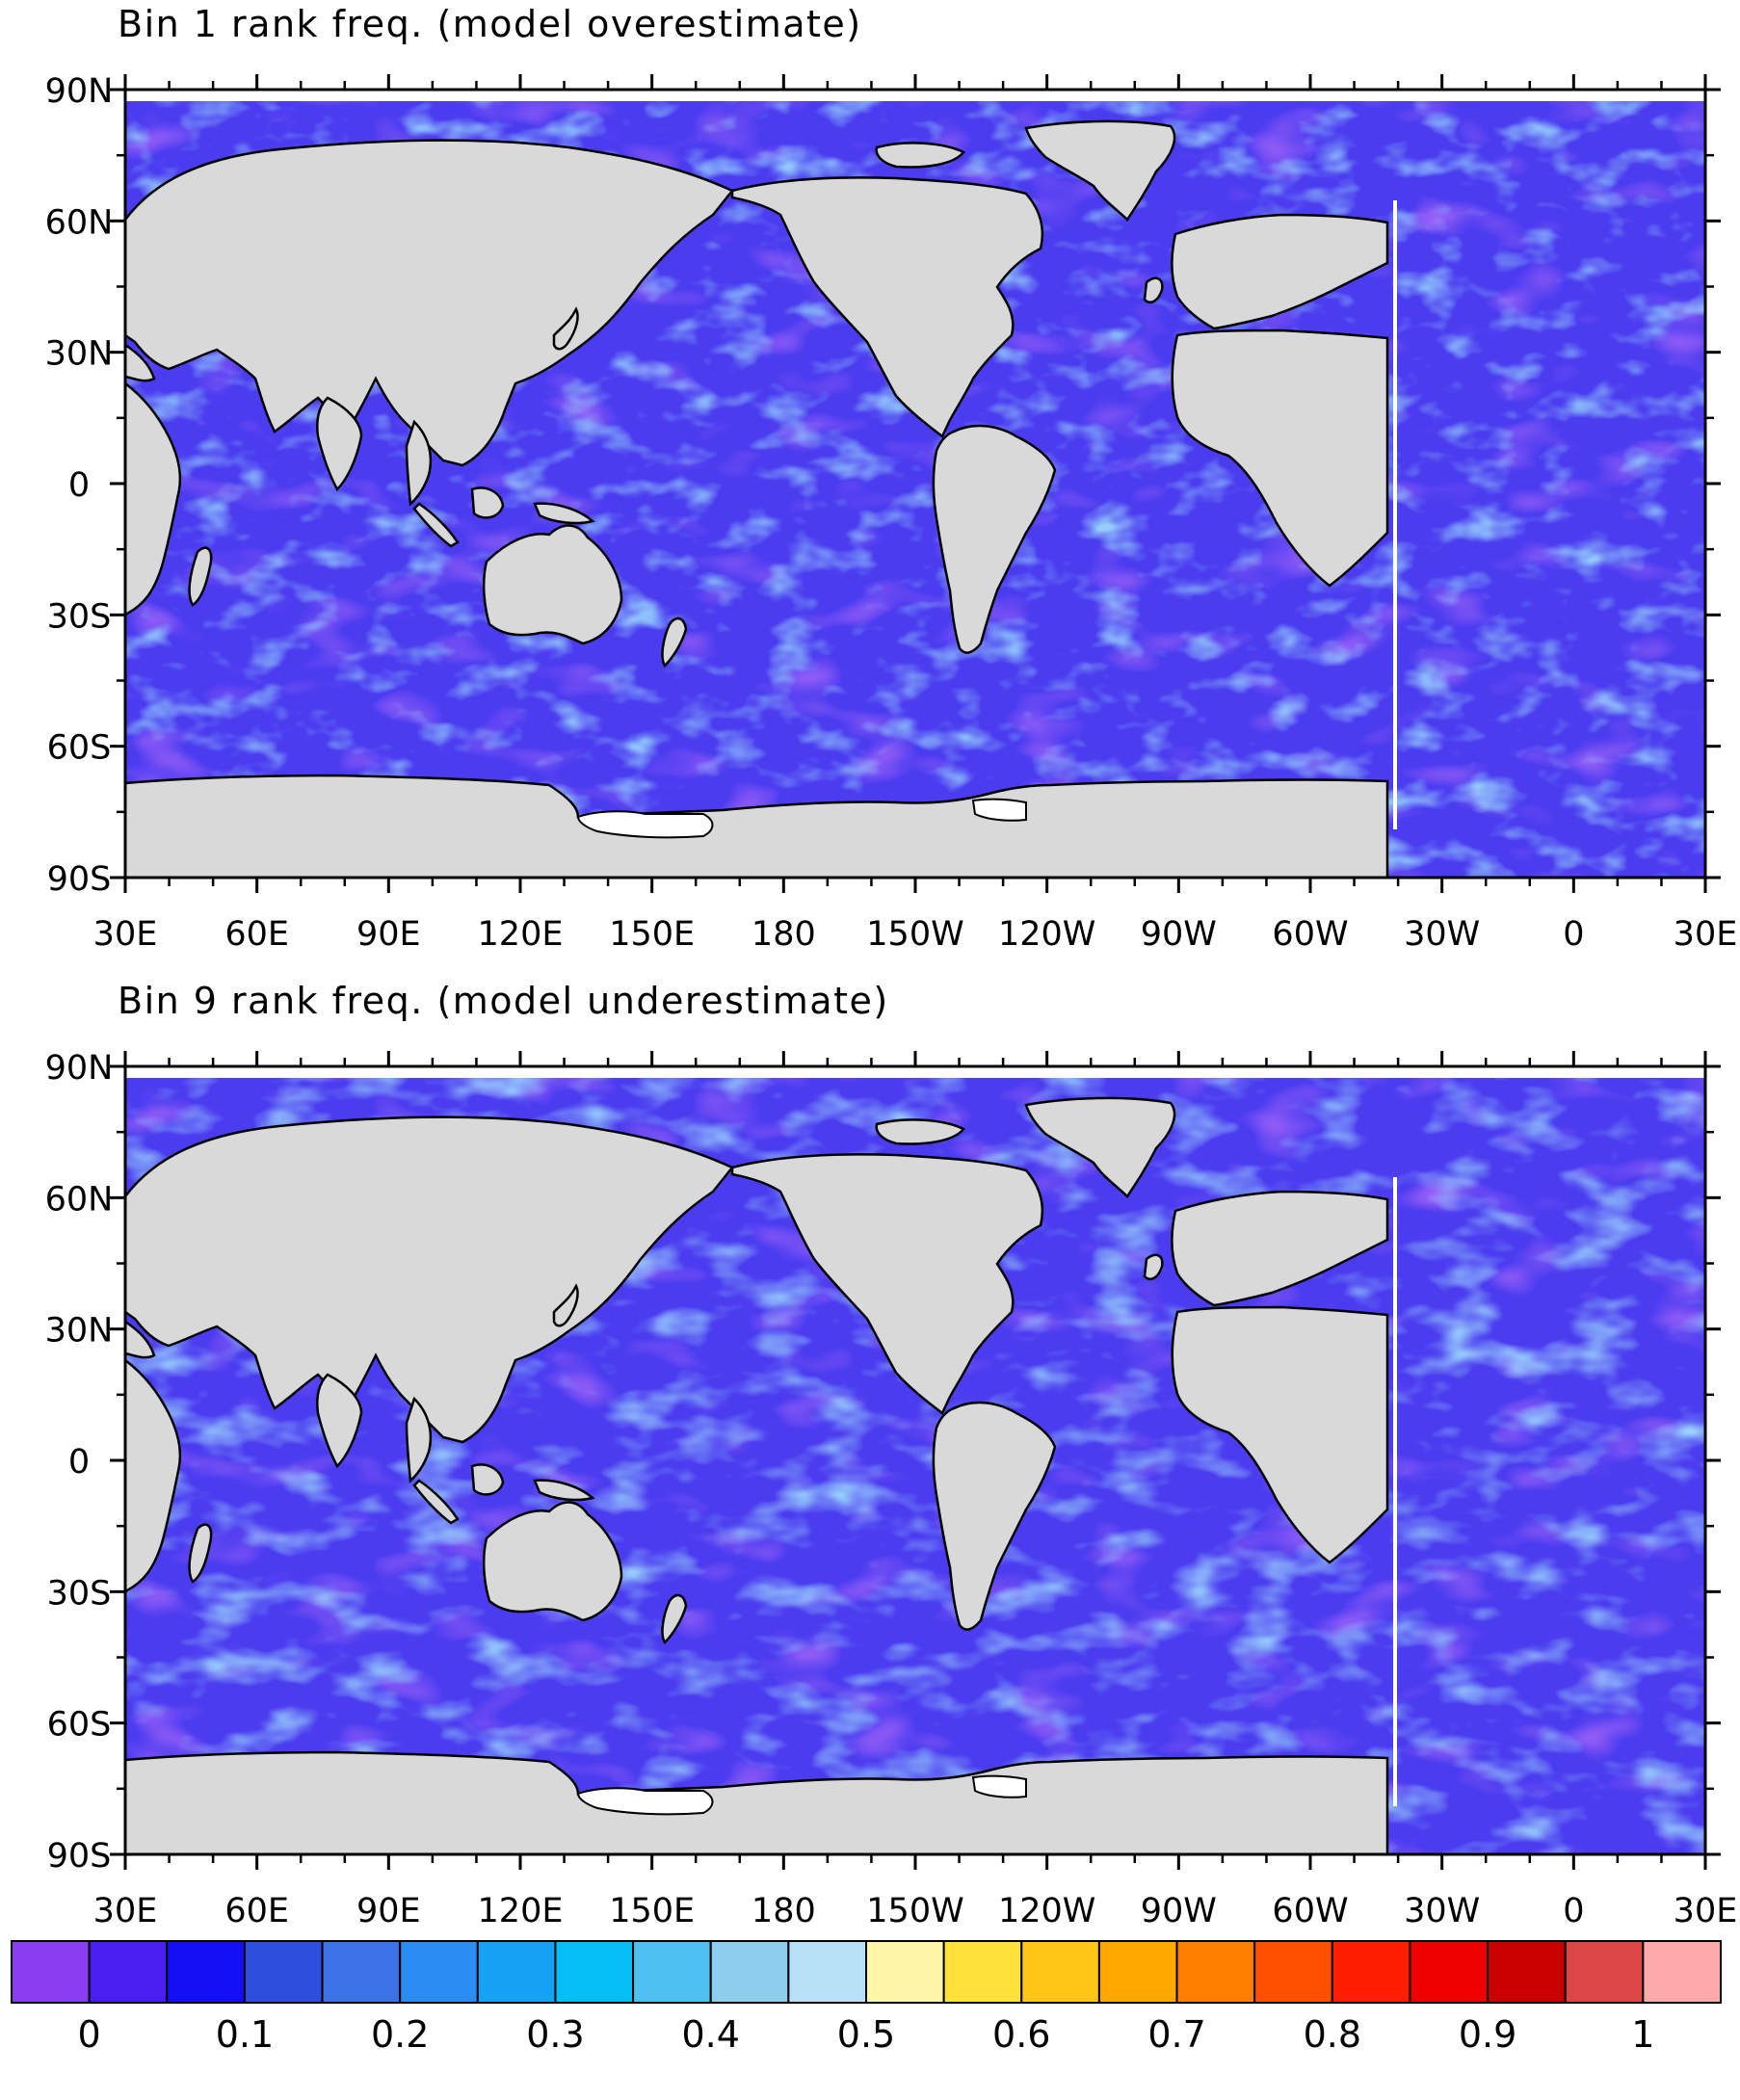 The width and height of the screenshot is (1740, 2100). Describe the element at coordinates (490, 24) in the screenshot. I see `panel-title-bin1: Bin 1 rank freq. (model overestimate)` at that location.